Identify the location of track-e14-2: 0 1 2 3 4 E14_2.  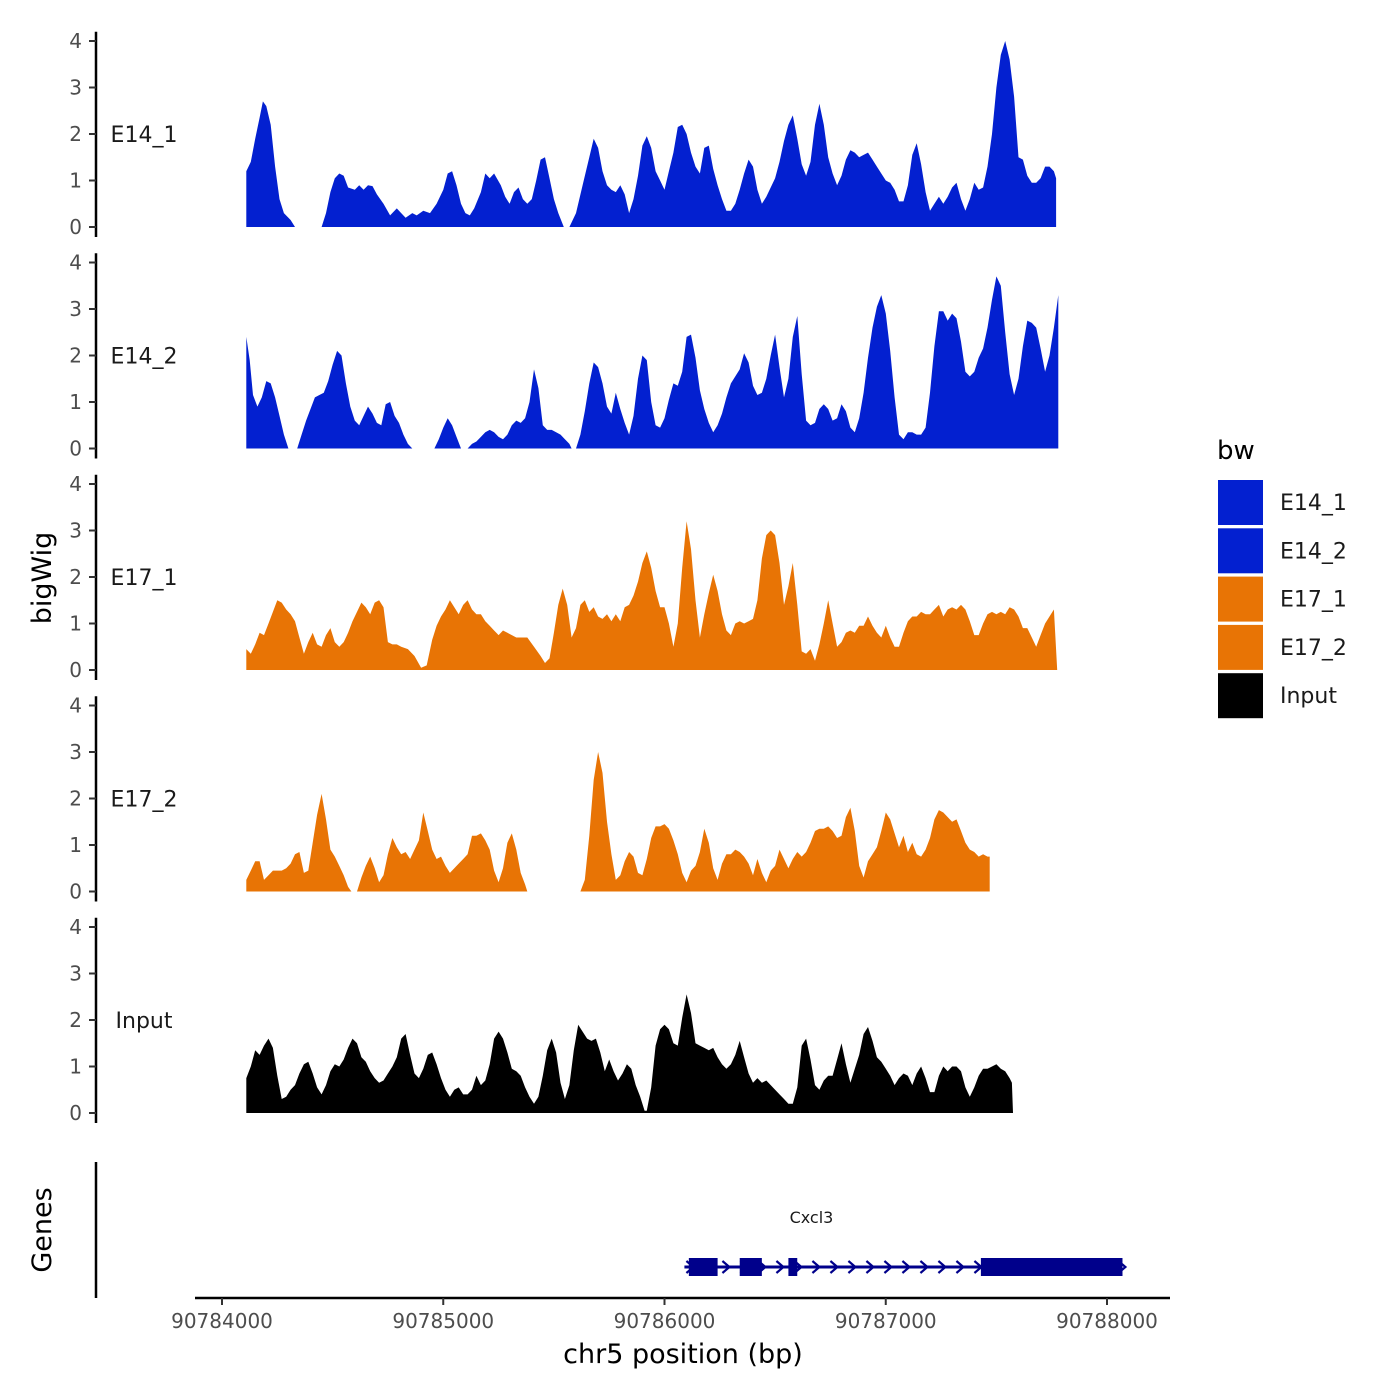
(564, 356).